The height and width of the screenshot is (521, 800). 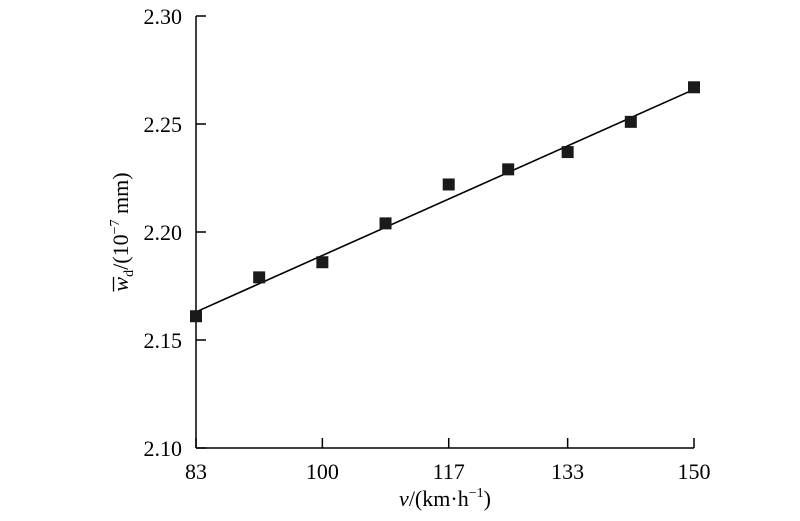 What do you see at coordinates (163, 448) in the screenshot?
I see `y-tick-label: 2.10` at bounding box center [163, 448].